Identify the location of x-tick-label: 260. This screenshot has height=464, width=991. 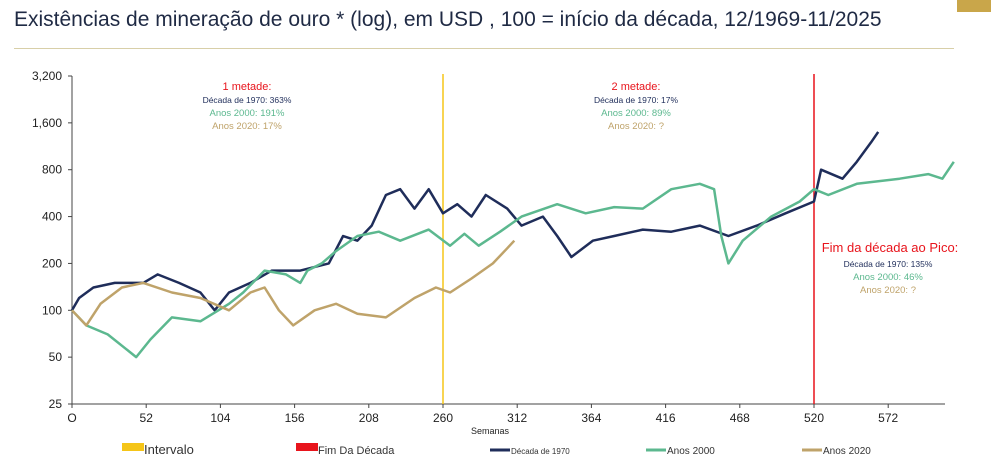
(443, 418).